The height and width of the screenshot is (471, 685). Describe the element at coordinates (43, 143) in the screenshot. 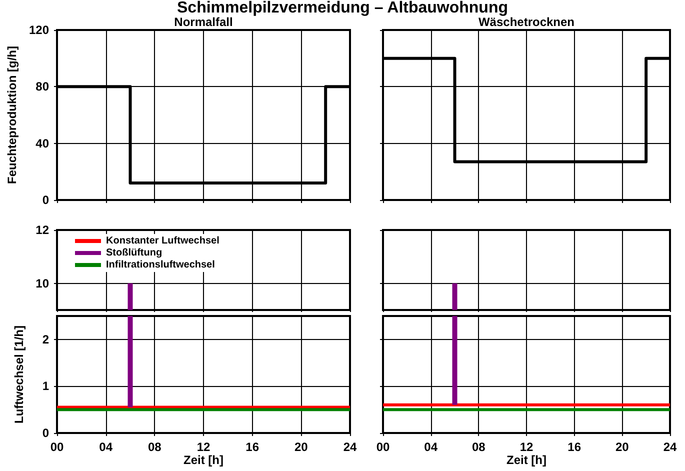

I see `y-tick-label: 40` at that location.